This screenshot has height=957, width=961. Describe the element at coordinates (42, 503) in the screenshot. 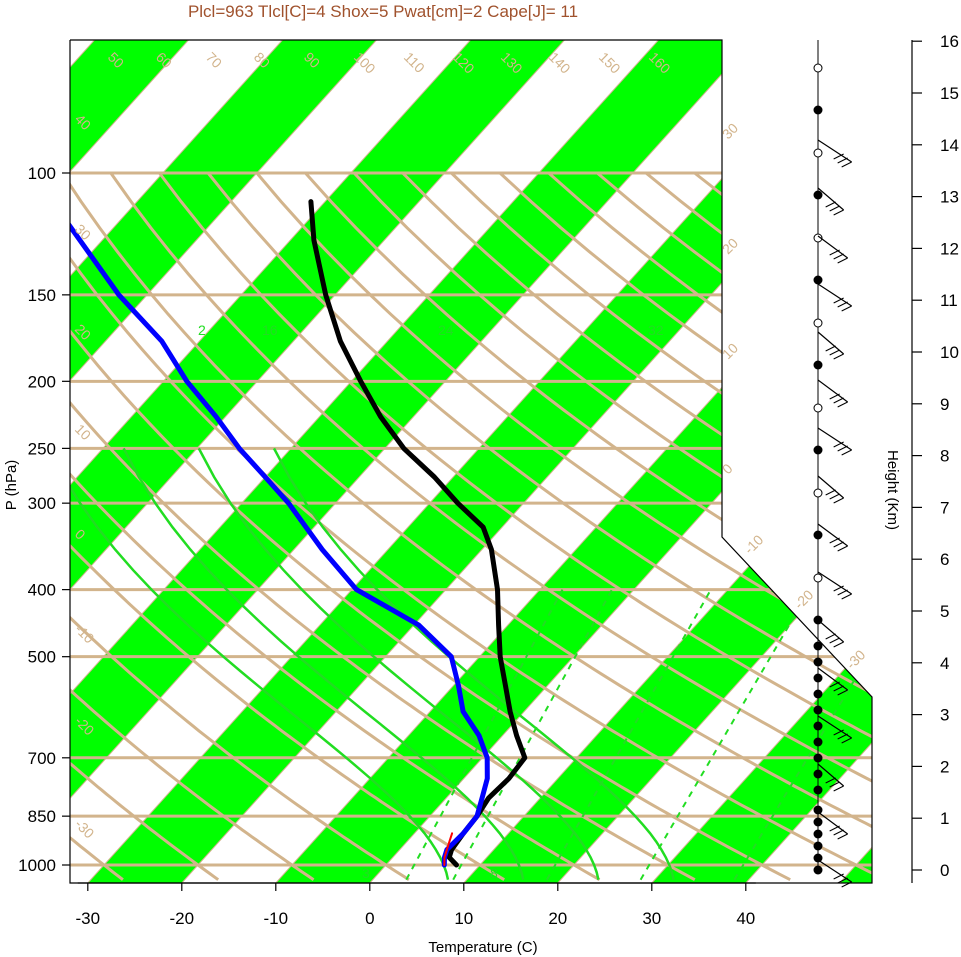

I see `p-tick-label: 300` at that location.